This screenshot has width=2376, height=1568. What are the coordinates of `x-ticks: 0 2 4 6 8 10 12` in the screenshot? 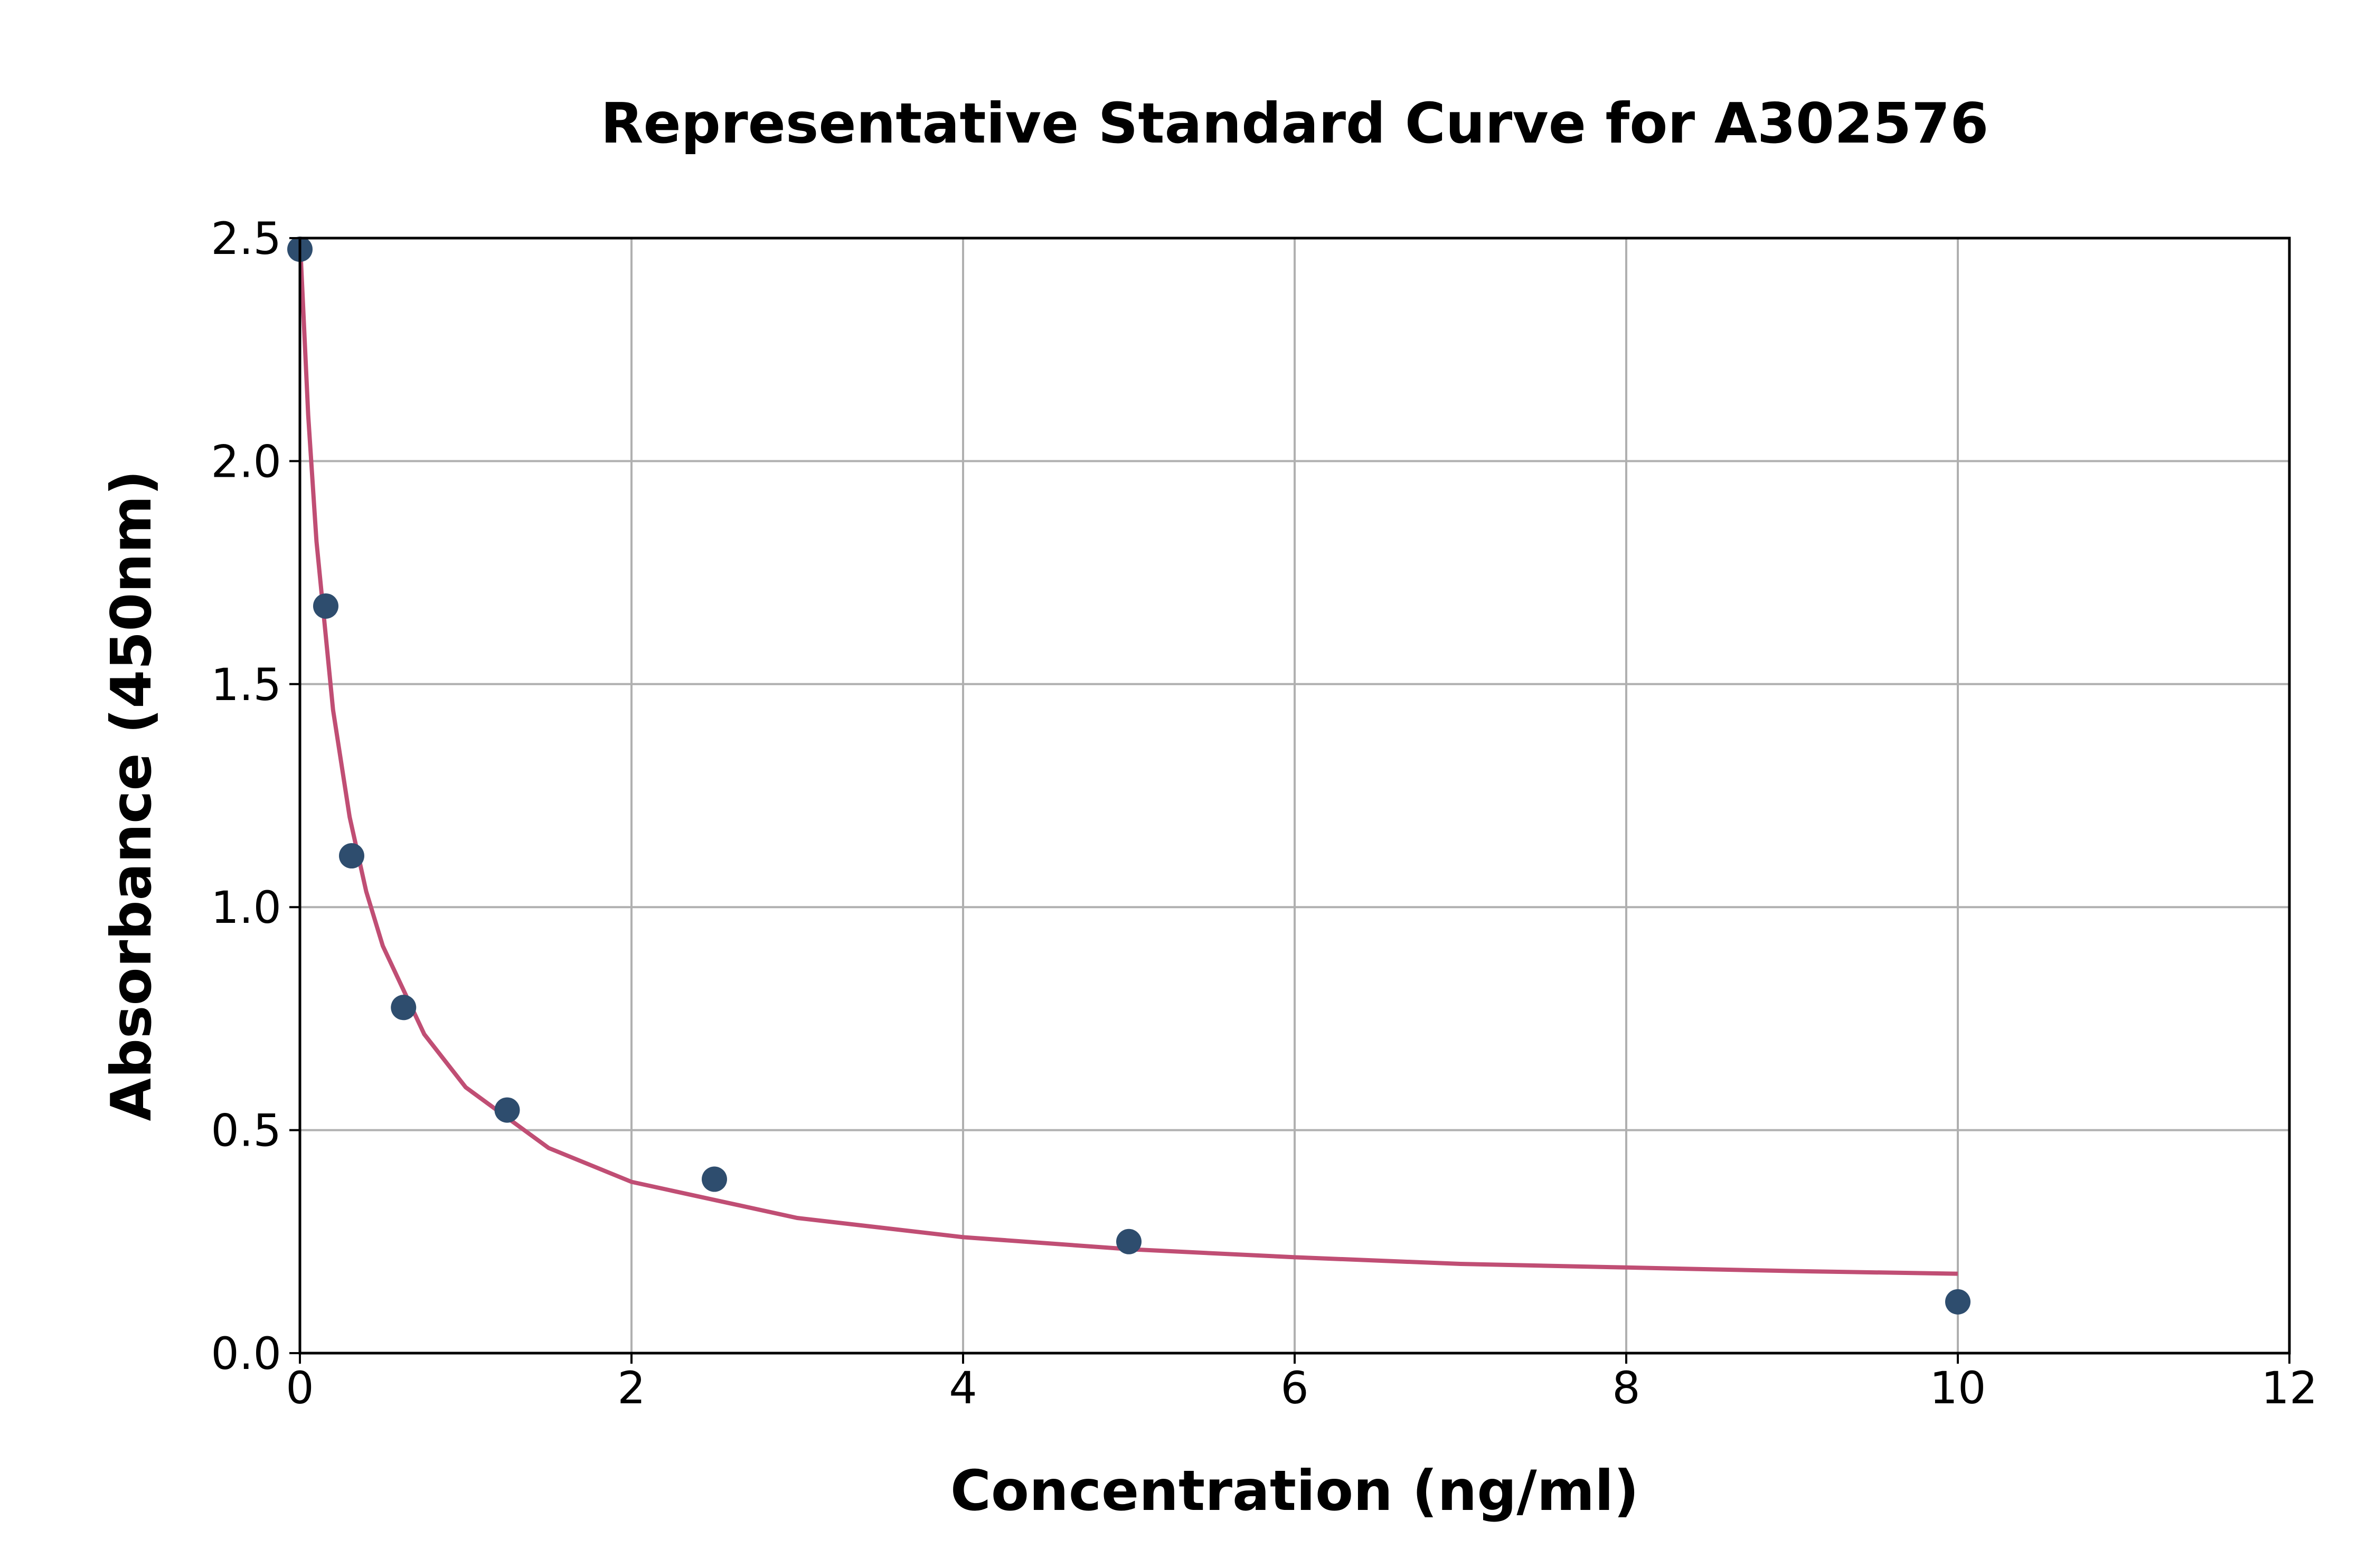 It's located at (1302, 1384).